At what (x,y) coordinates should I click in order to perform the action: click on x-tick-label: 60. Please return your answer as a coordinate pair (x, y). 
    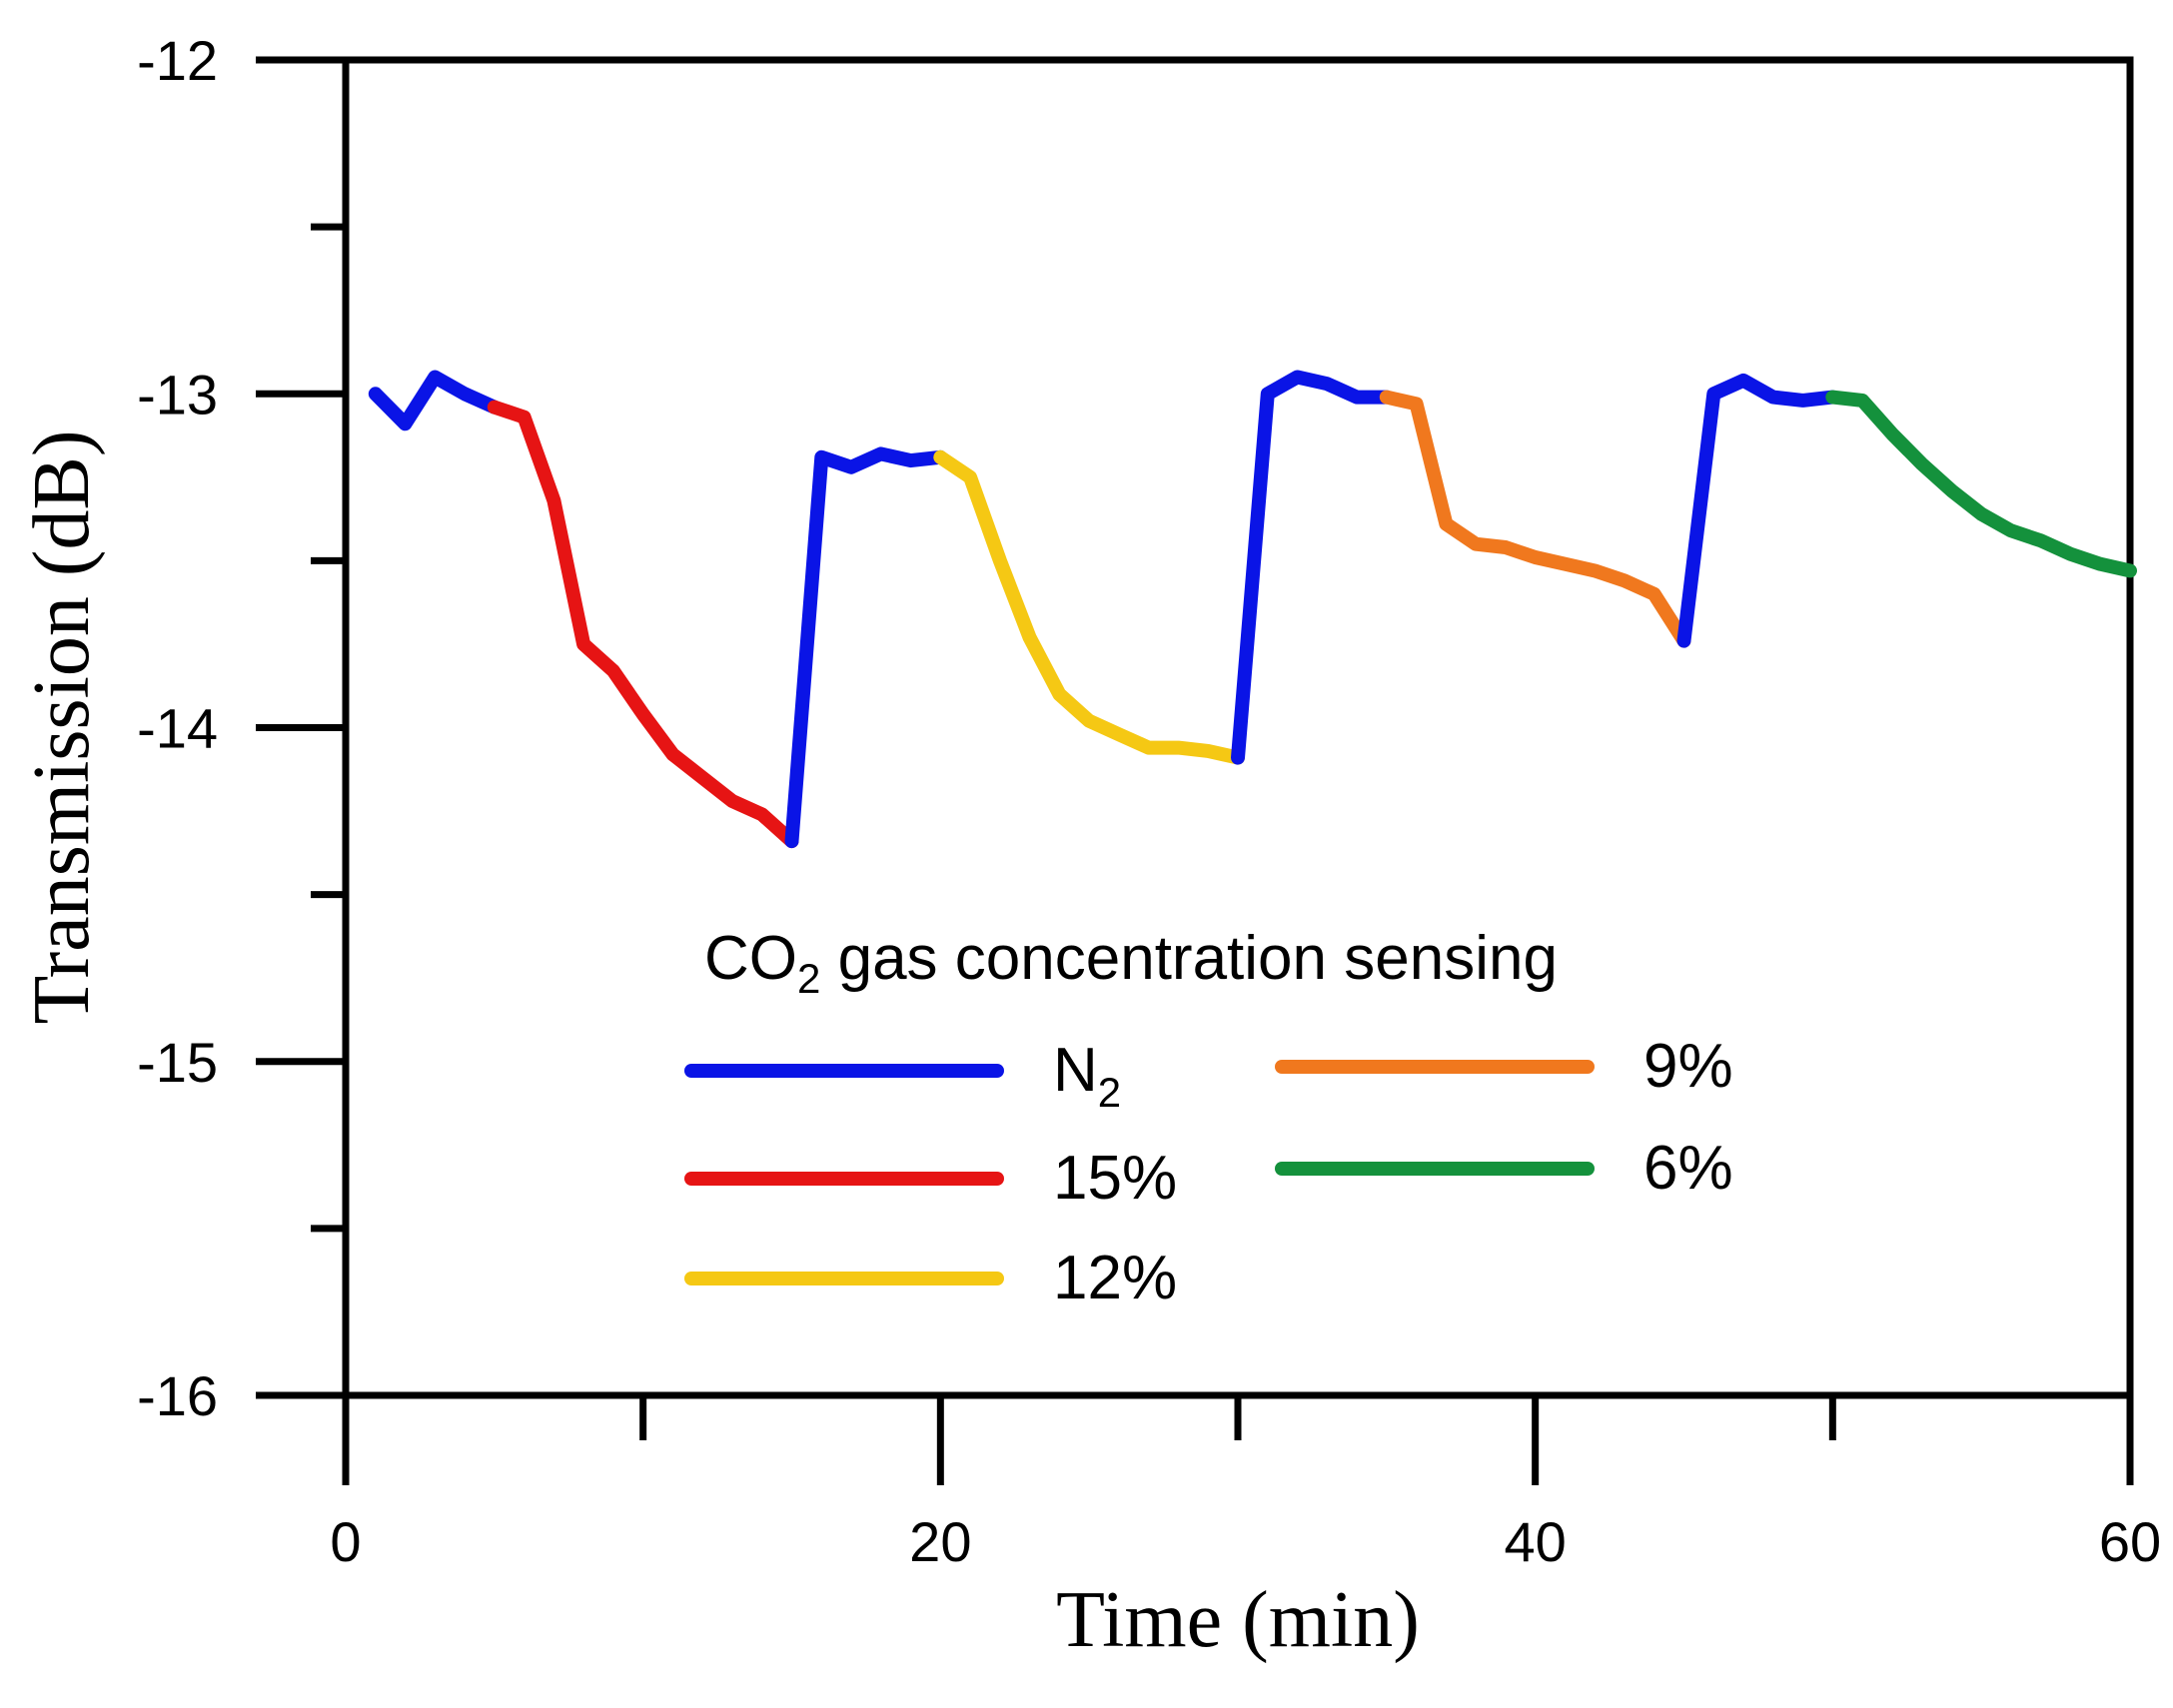
    Looking at the image, I should click on (2130, 1541).